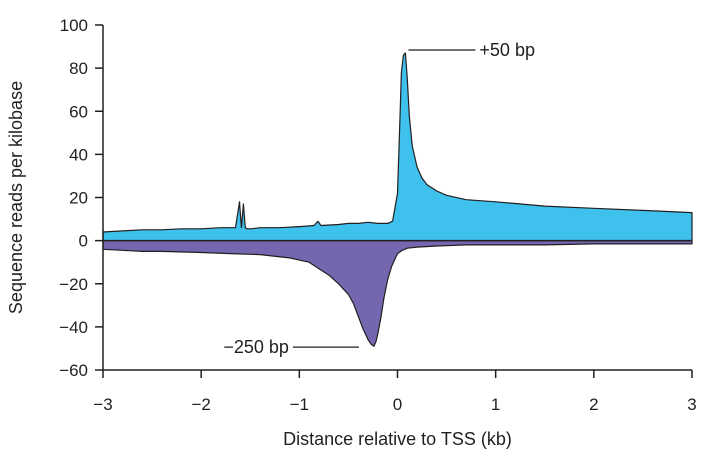 Image resolution: width=702 pixels, height=455 pixels. I want to click on y-tick-label: 60, so click(78, 111).